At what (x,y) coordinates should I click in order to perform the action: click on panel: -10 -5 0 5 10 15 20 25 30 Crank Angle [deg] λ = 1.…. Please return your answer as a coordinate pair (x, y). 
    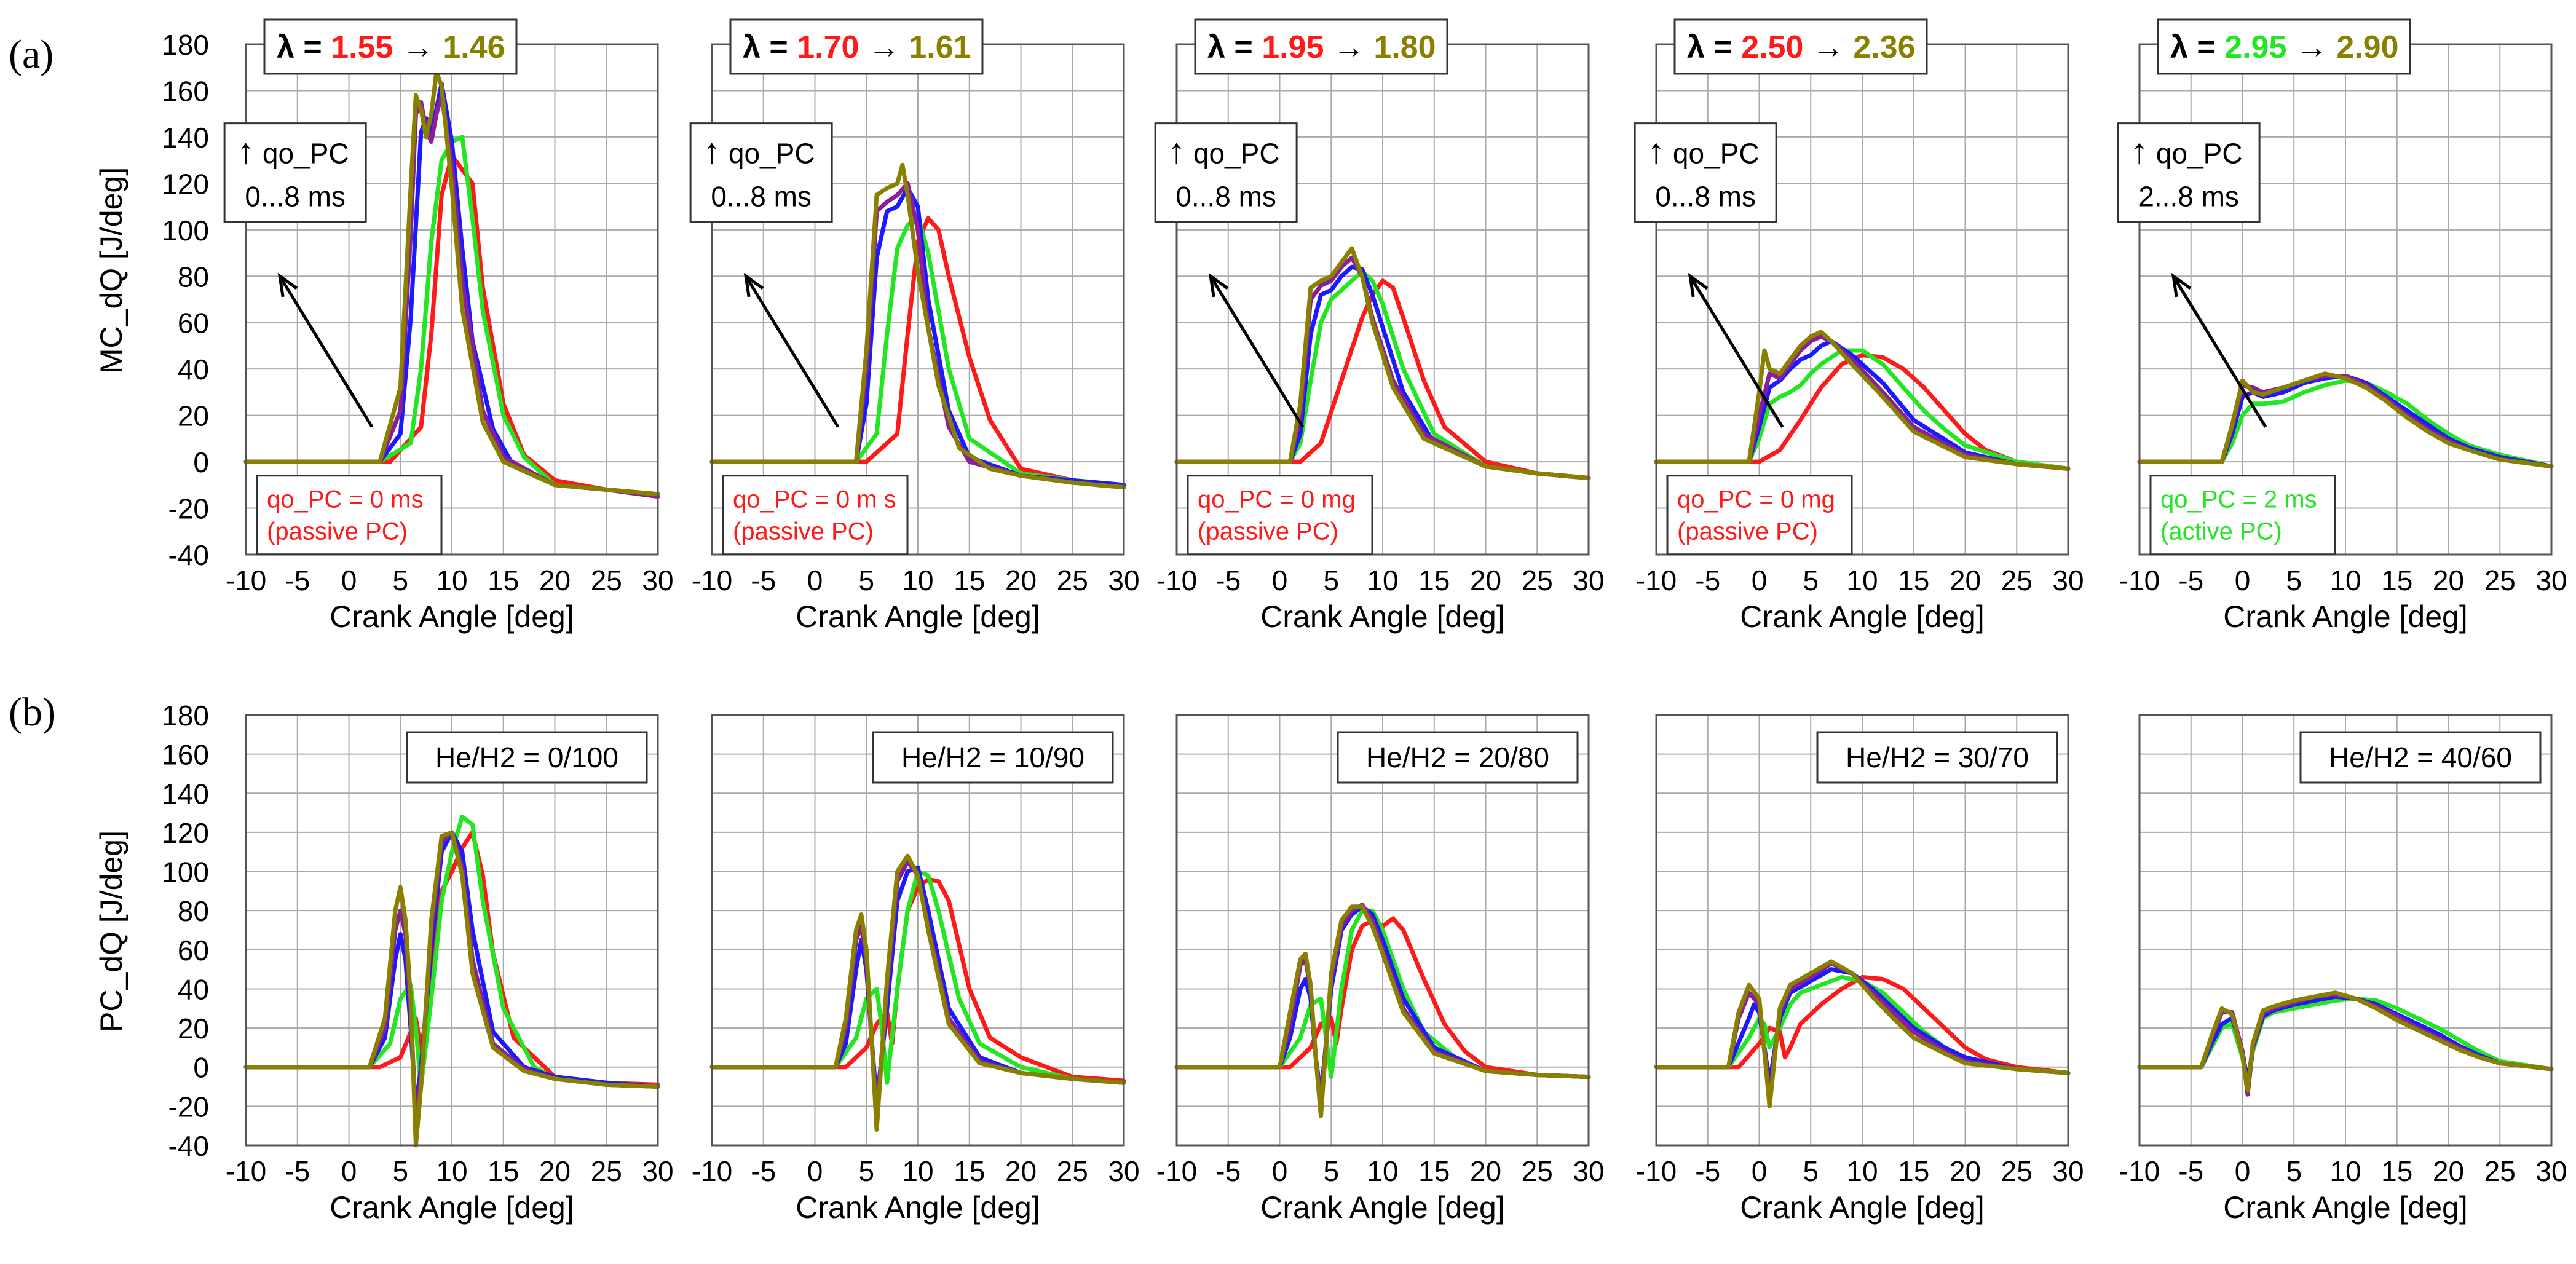
    Looking at the image, I should click on (448, 326).